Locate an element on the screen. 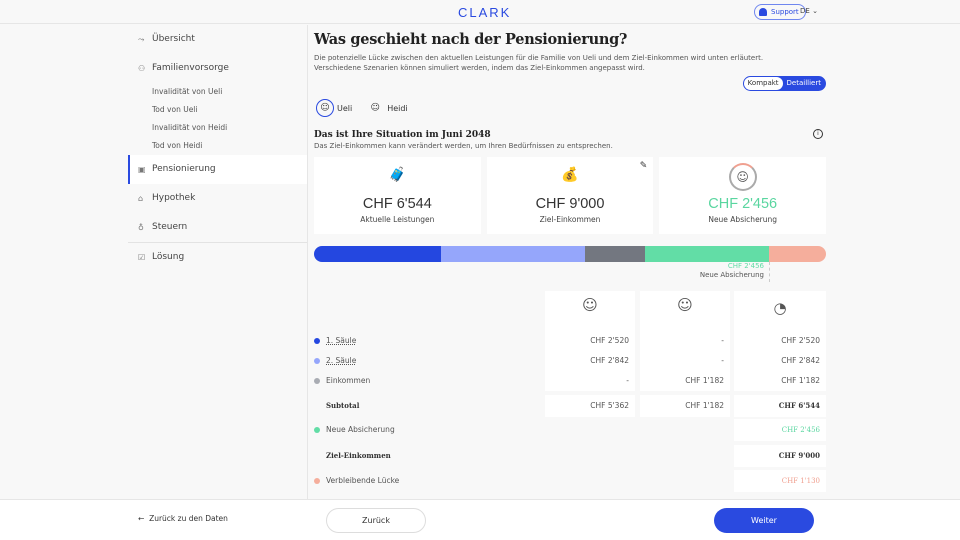 The height and width of the screenshot is (540, 960). chevron-down-icon: ⌄ is located at coordinates (815, 11).